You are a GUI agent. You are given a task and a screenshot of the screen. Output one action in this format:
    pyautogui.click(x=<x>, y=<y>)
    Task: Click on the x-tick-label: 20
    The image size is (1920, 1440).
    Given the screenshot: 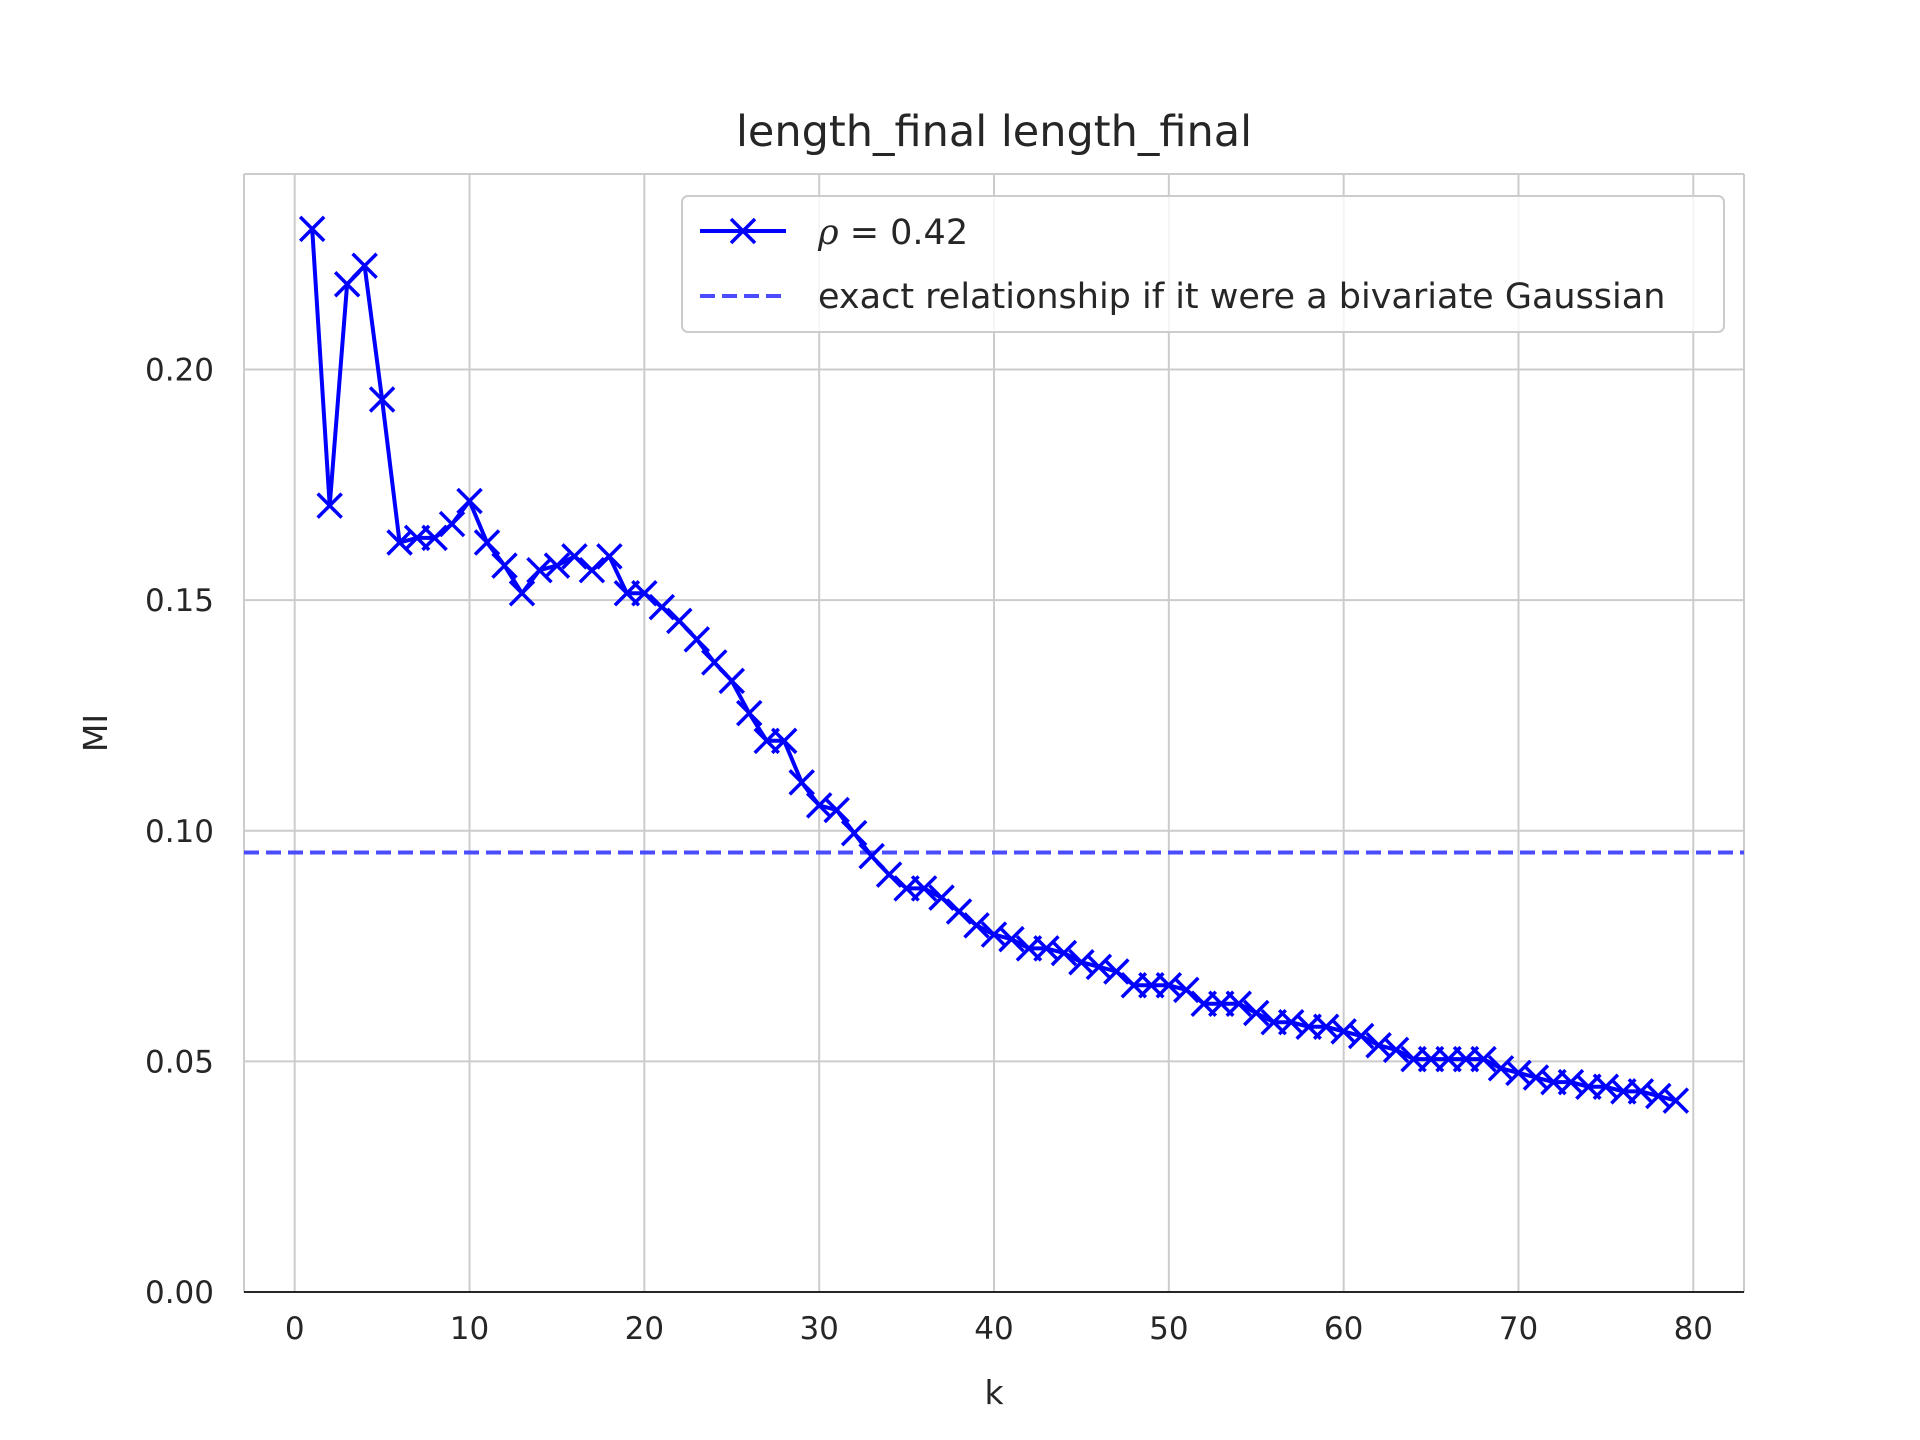 What is the action you would take?
    pyautogui.click(x=644, y=1329)
    